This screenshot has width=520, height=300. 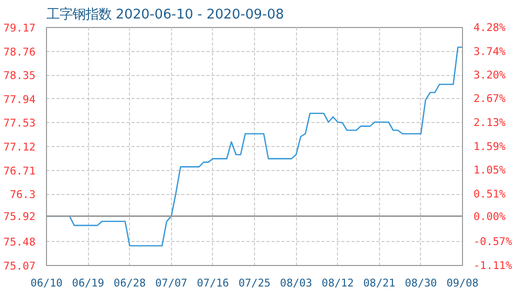 I want to click on y2-tick-label: 1.05%, so click(x=490, y=170).